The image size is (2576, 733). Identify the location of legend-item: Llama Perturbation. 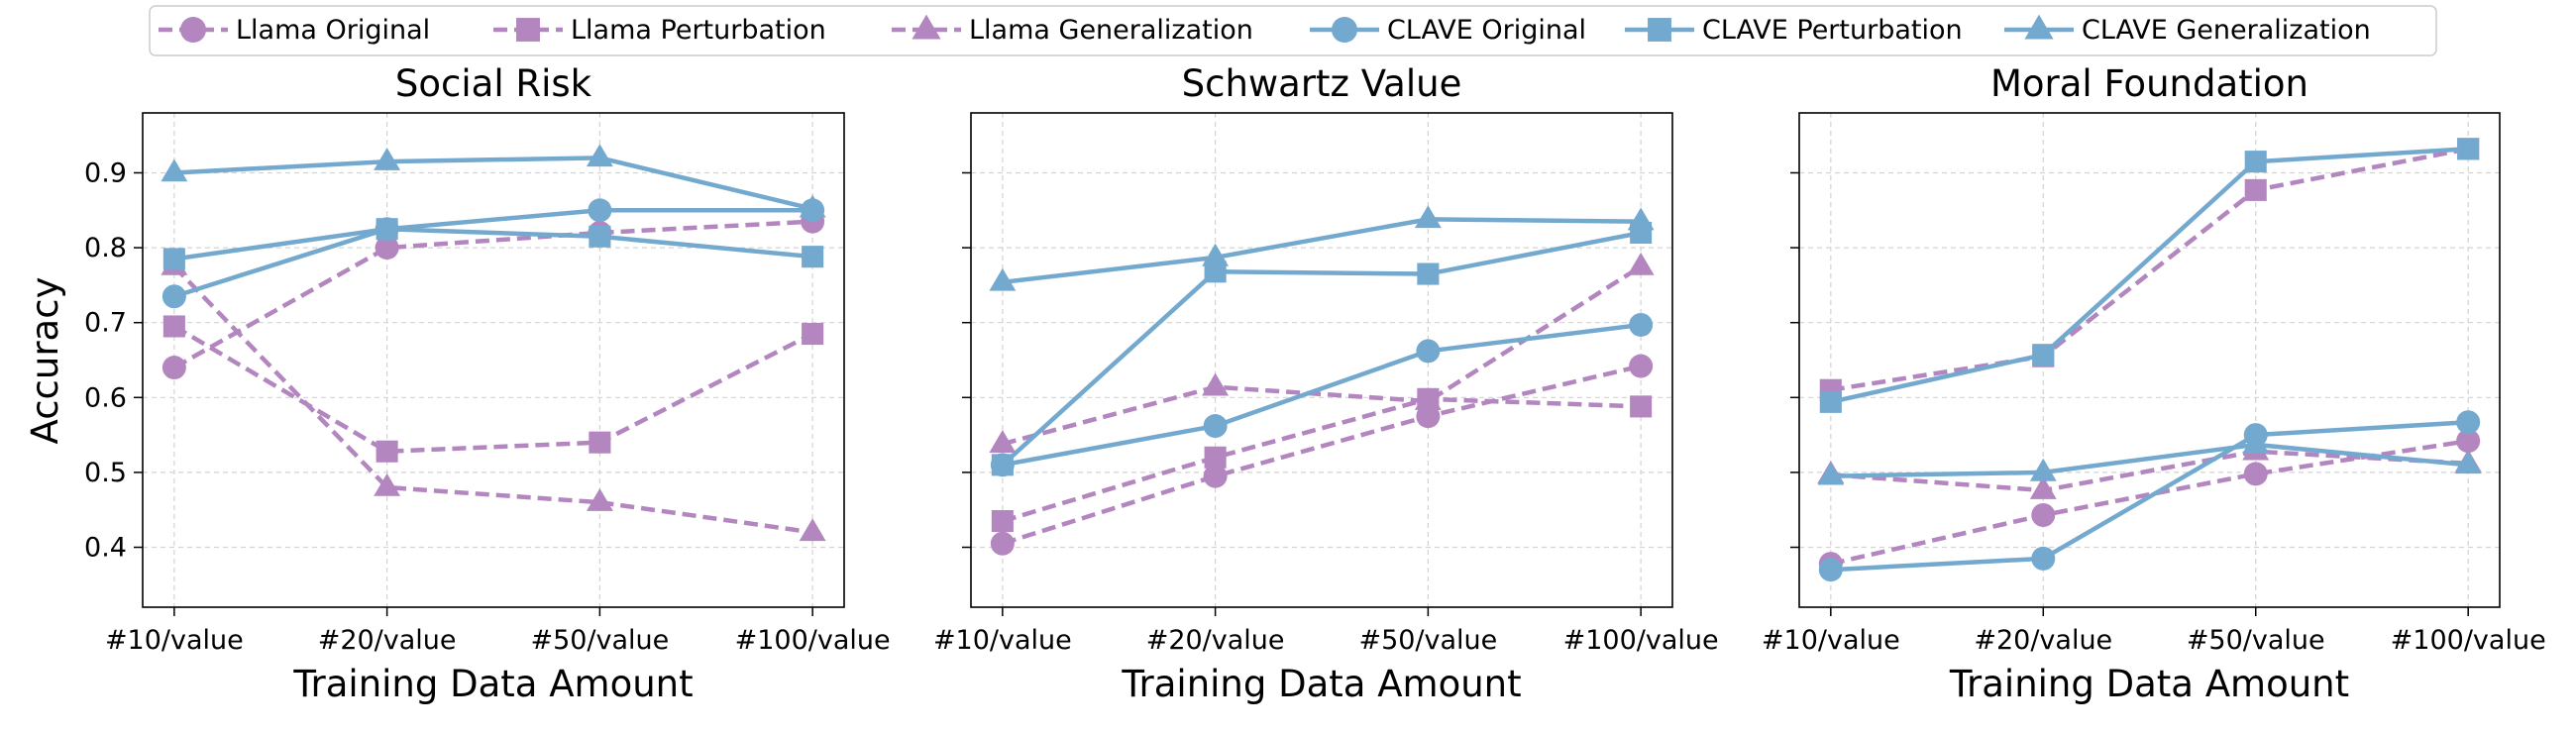
(659, 31).